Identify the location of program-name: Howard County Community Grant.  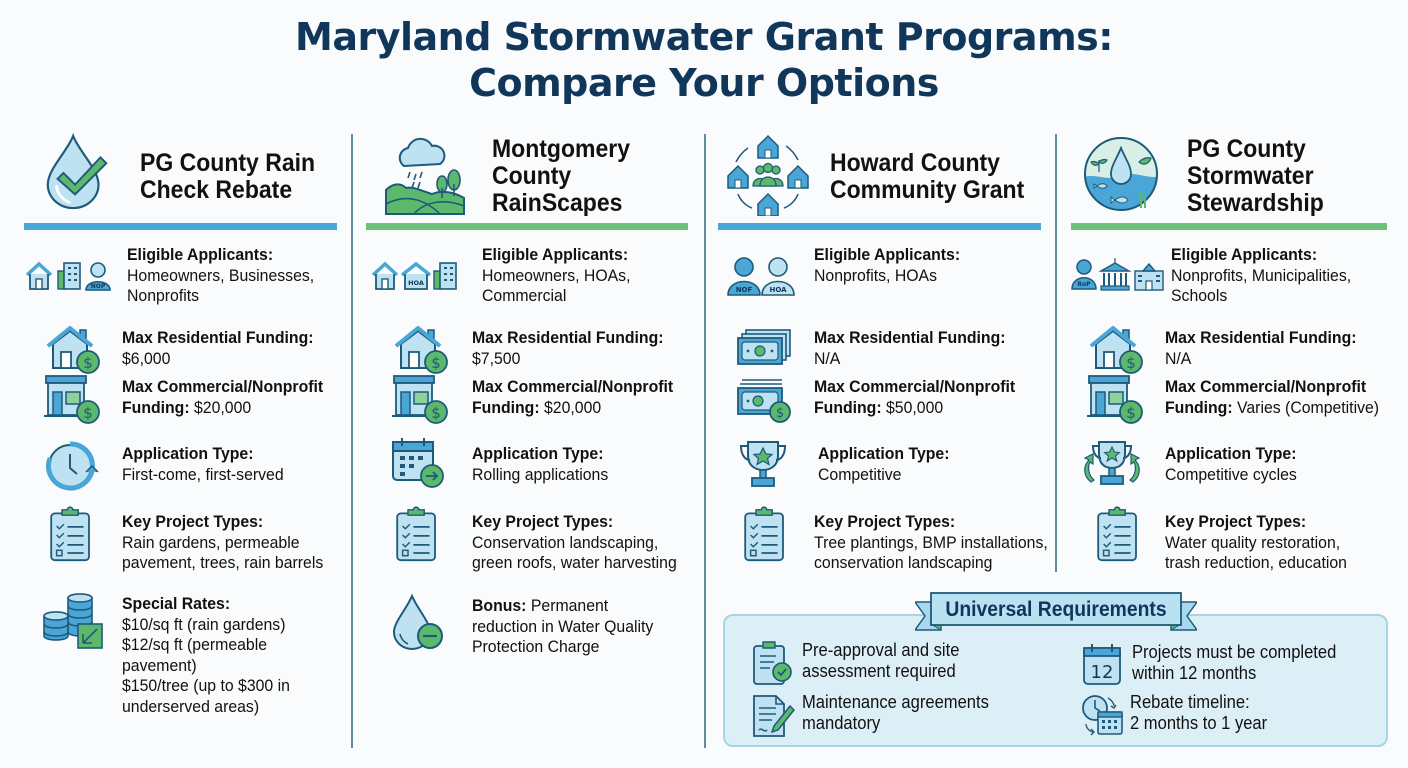
(927, 176).